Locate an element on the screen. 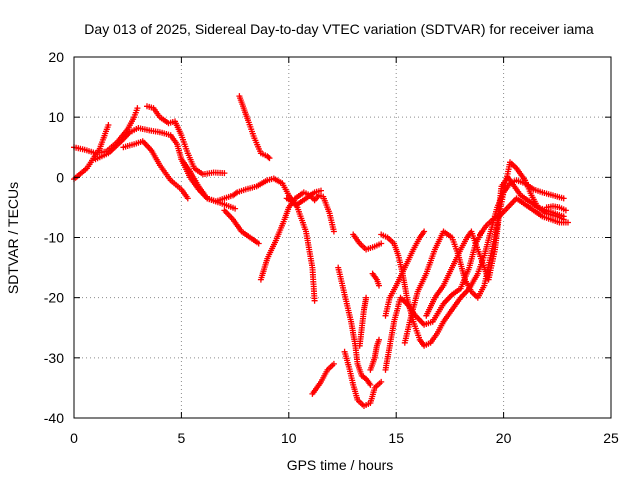 This screenshot has height=480, width=640. x-tick-label: 5 is located at coordinates (182, 438).